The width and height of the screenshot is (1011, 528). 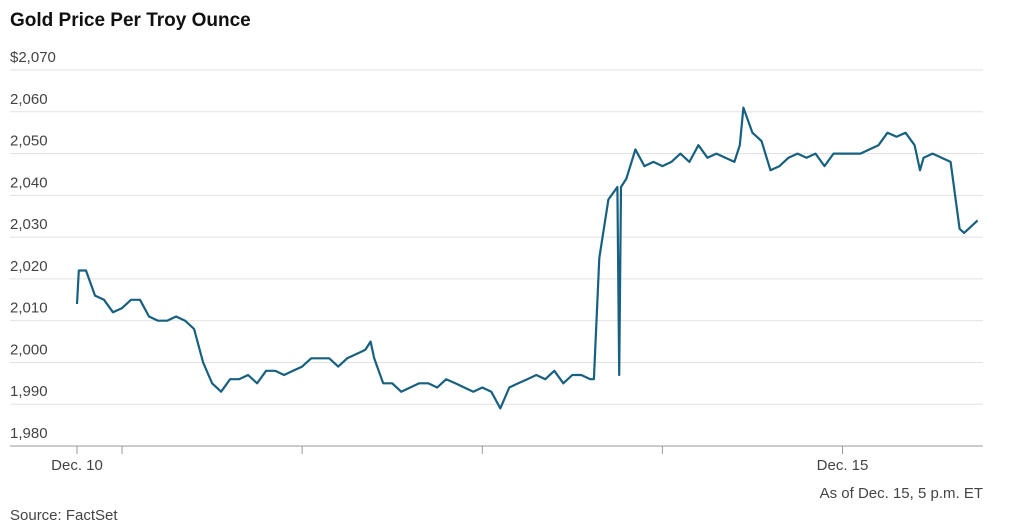 What do you see at coordinates (29, 433) in the screenshot?
I see `y-tick-label: 1,980` at bounding box center [29, 433].